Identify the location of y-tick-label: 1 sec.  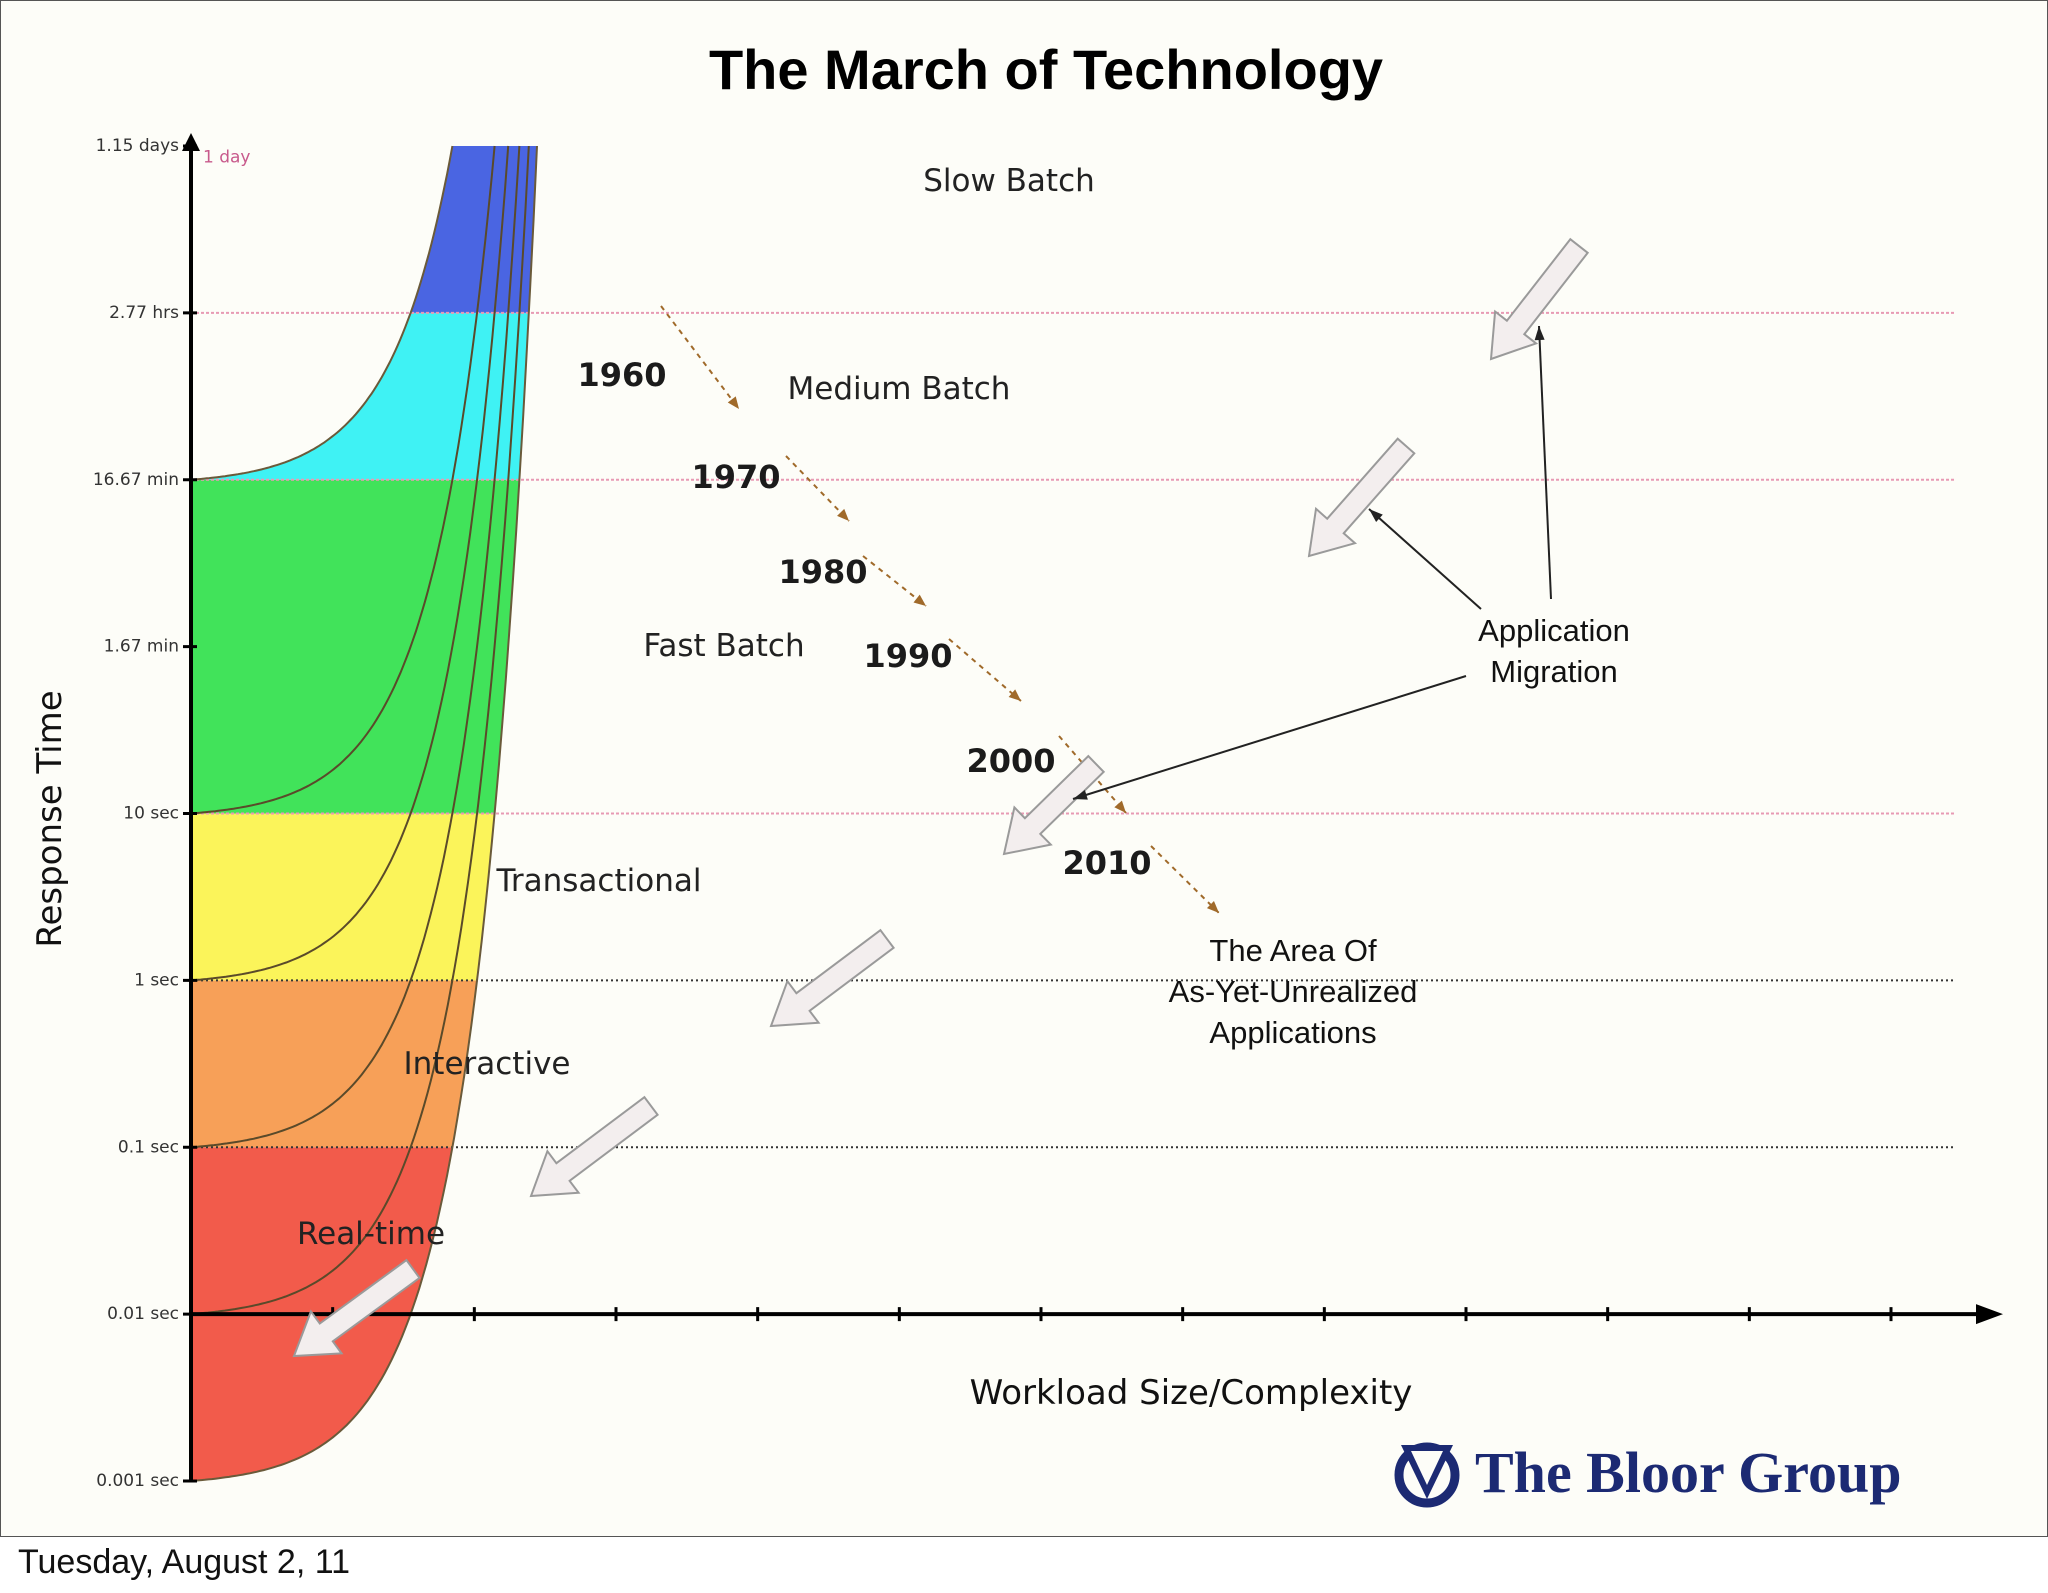
(156, 980).